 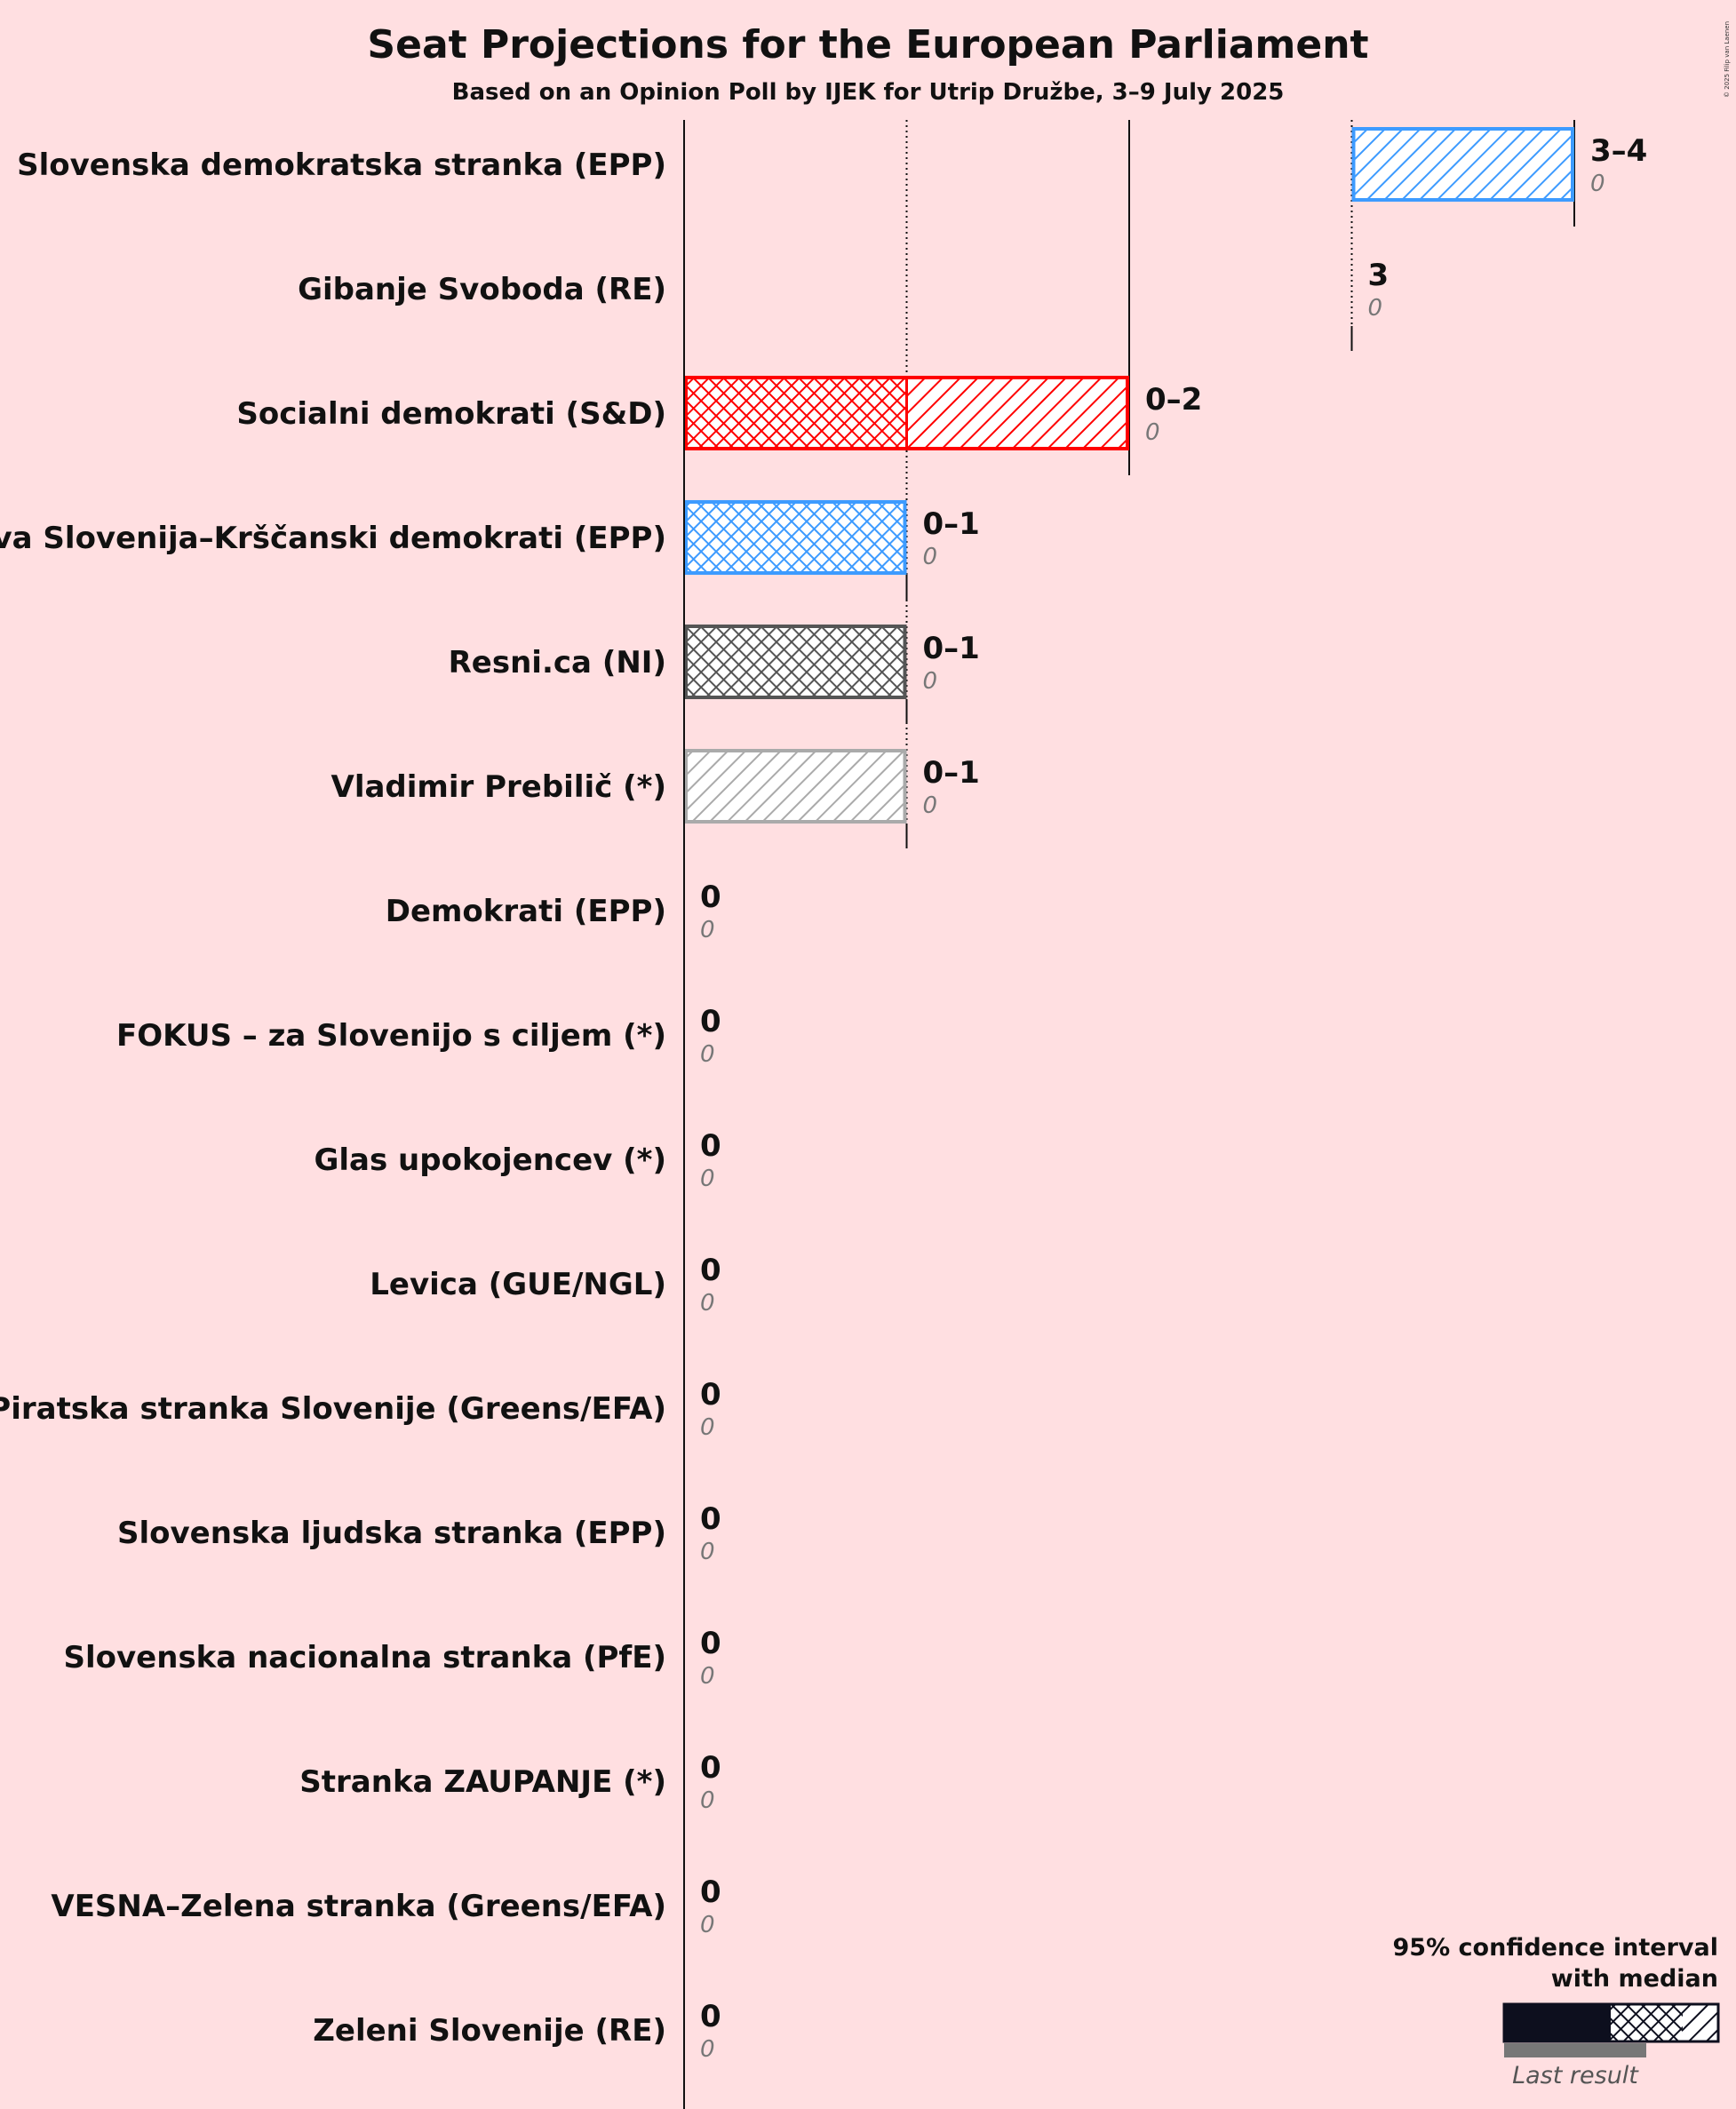 What do you see at coordinates (499, 787) in the screenshot?
I see `party-label: Vladimir Prebilič (*)` at bounding box center [499, 787].